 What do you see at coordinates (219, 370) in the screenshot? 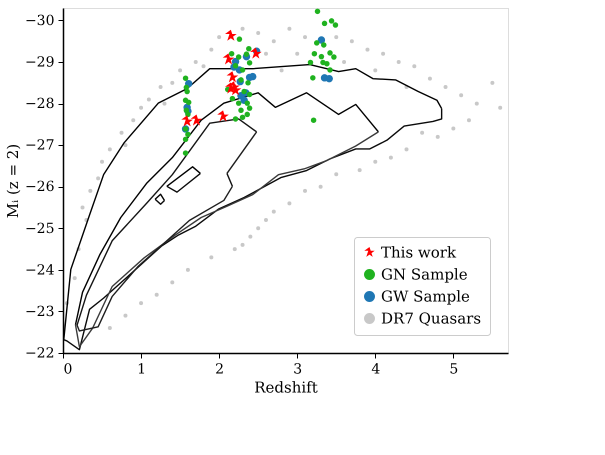
I see `x-tick-label: 2` at bounding box center [219, 370].